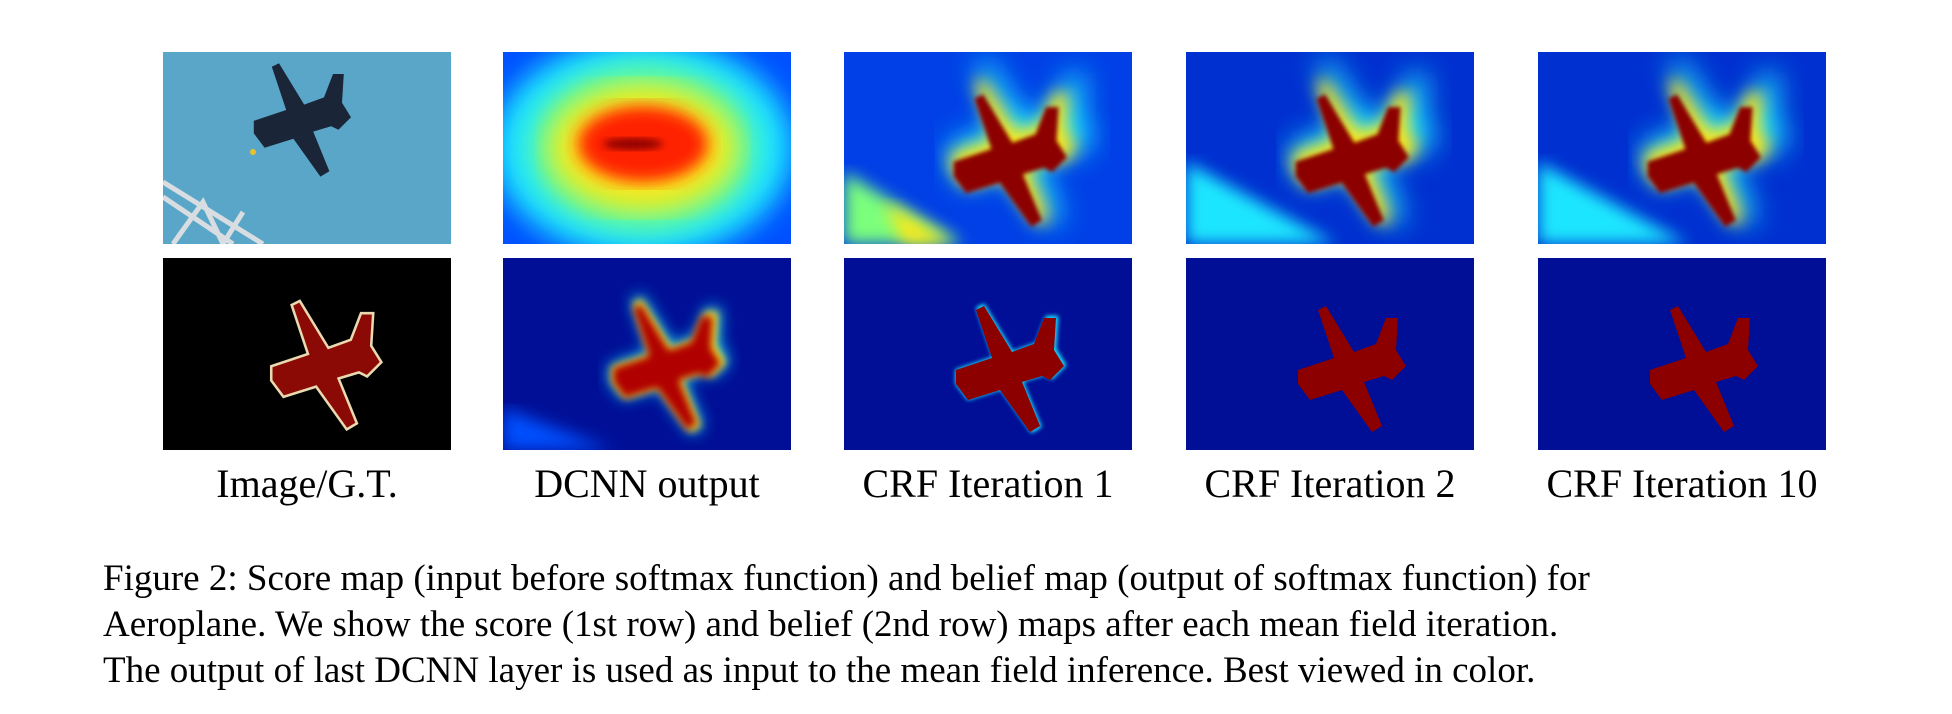 Image resolution: width=1952 pixels, height=714 pixels. Describe the element at coordinates (988, 483) in the screenshot. I see `column-label-crf-iter1: CRF Iteration 1` at that location.